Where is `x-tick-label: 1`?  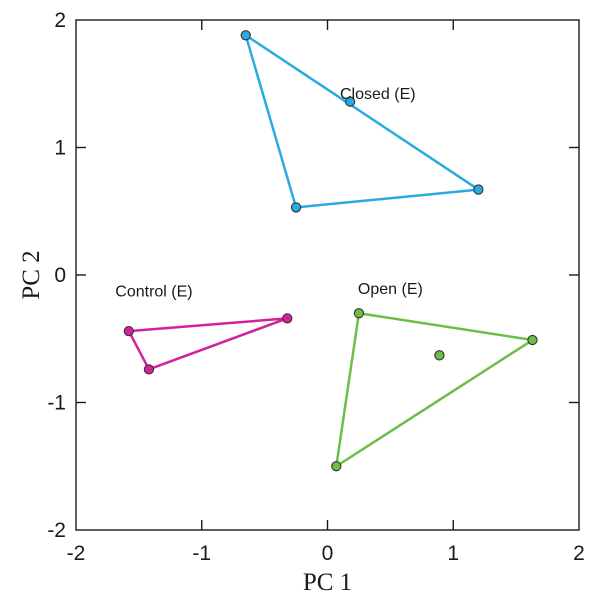
x-tick-label: 1 is located at coordinates (453, 553).